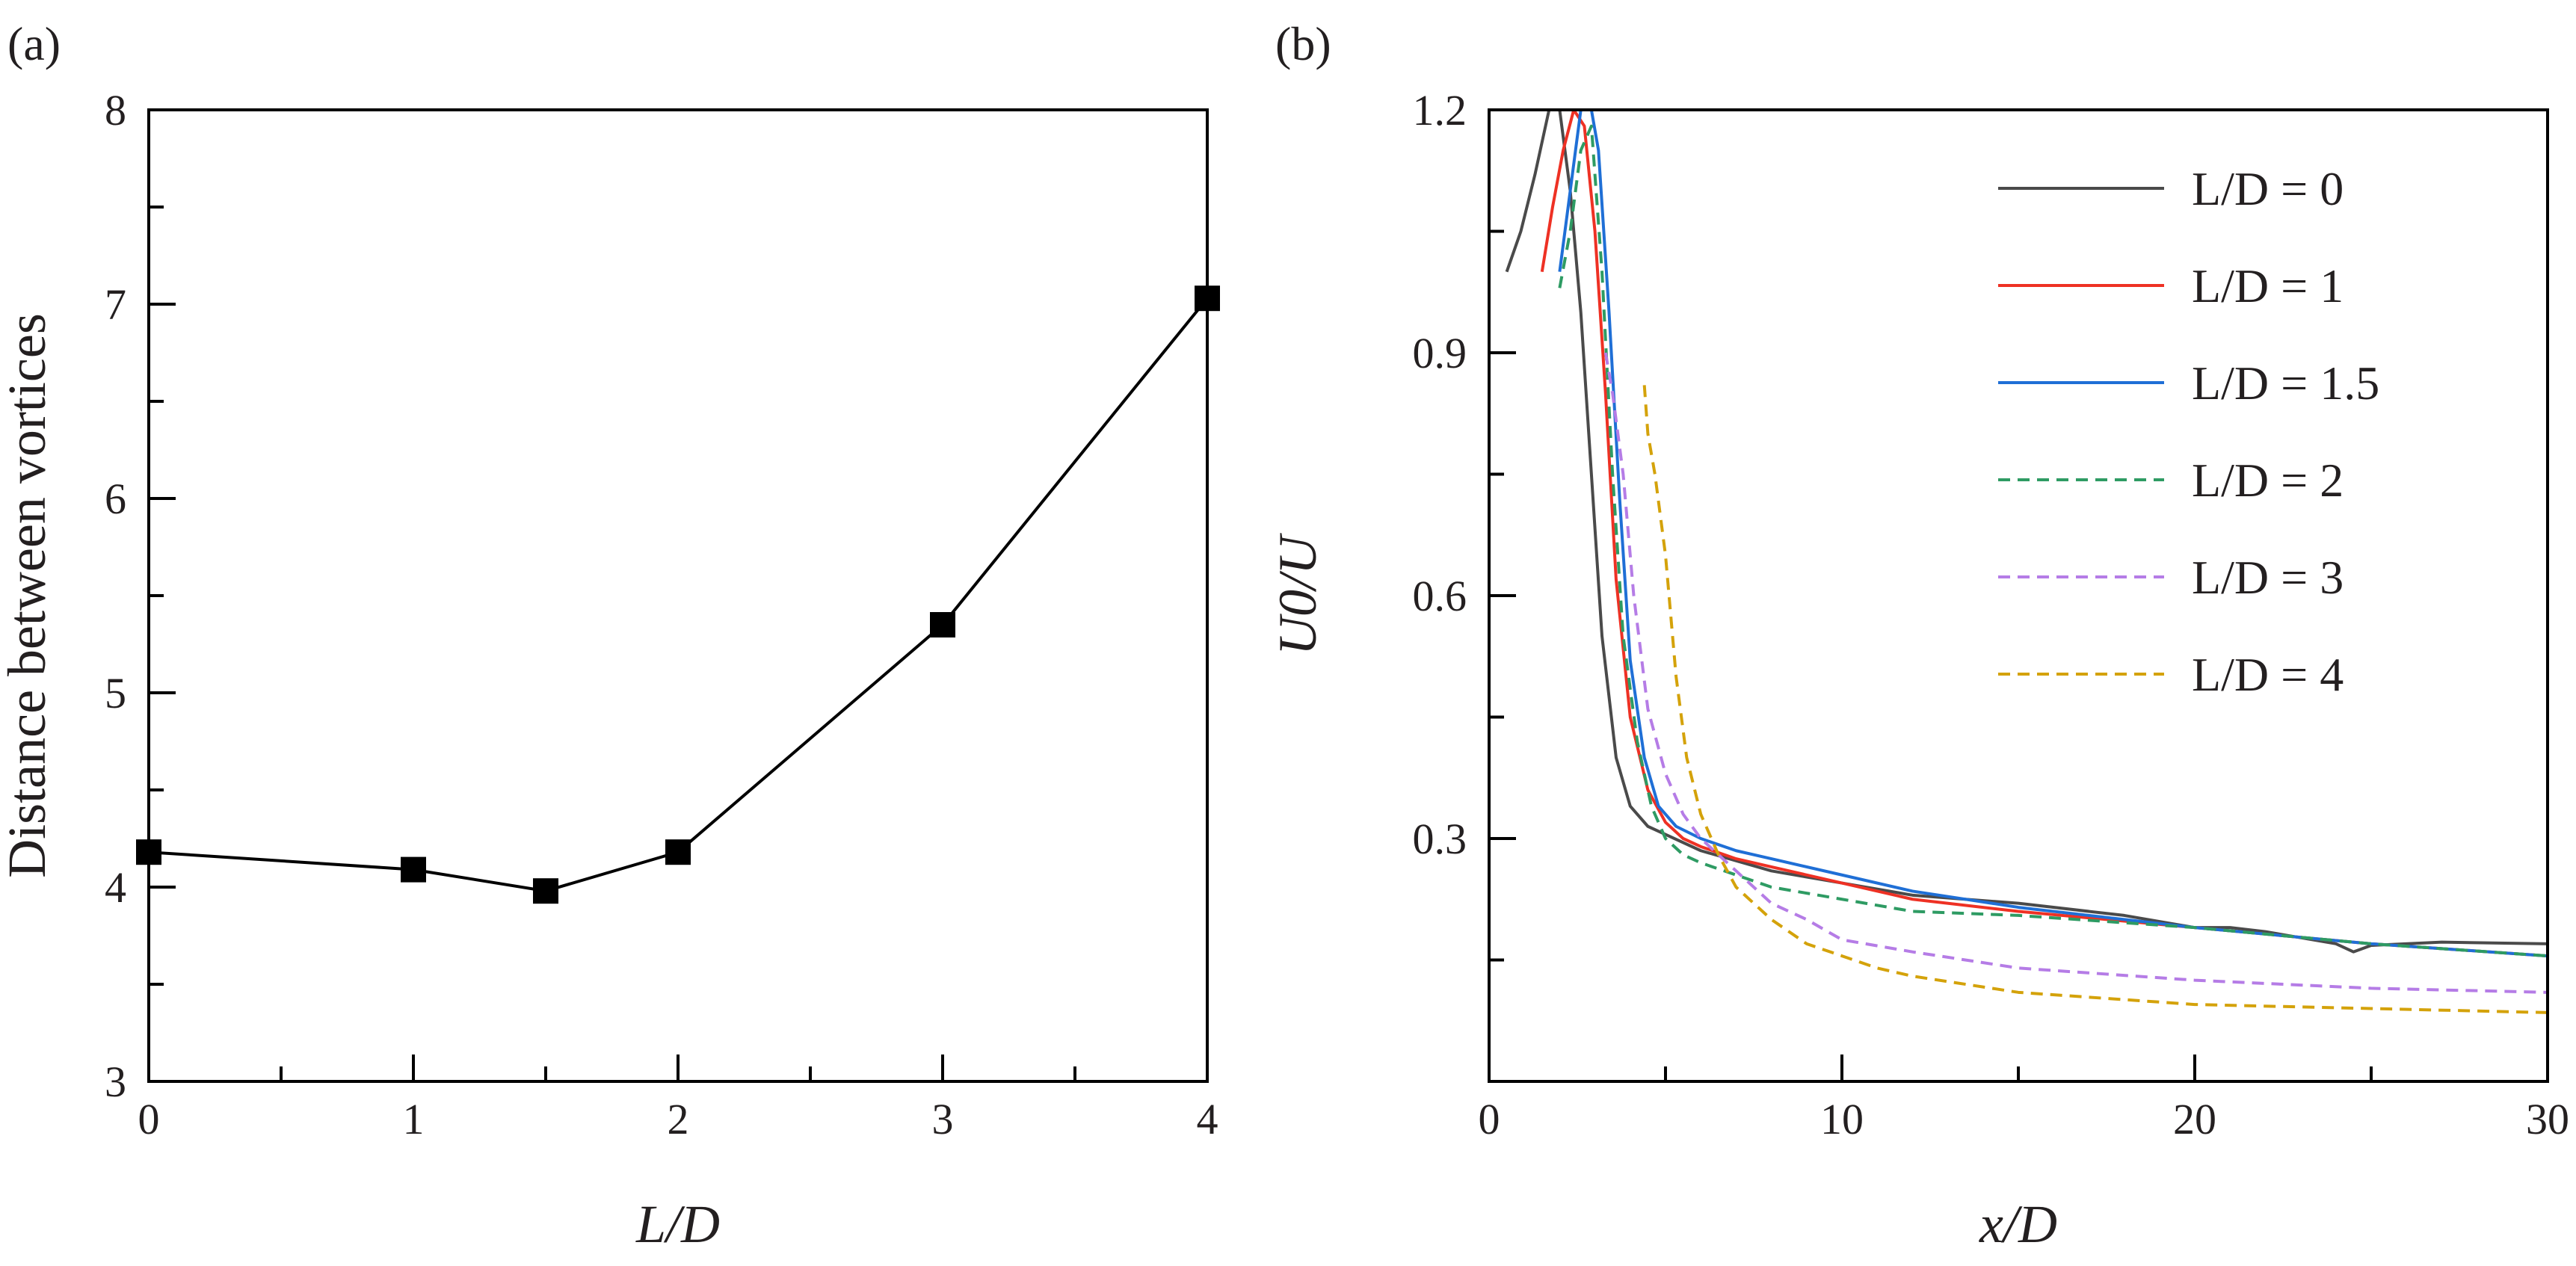  What do you see at coordinates (414, 1119) in the screenshot?
I see `panel-a-x-tick-label: 1` at bounding box center [414, 1119].